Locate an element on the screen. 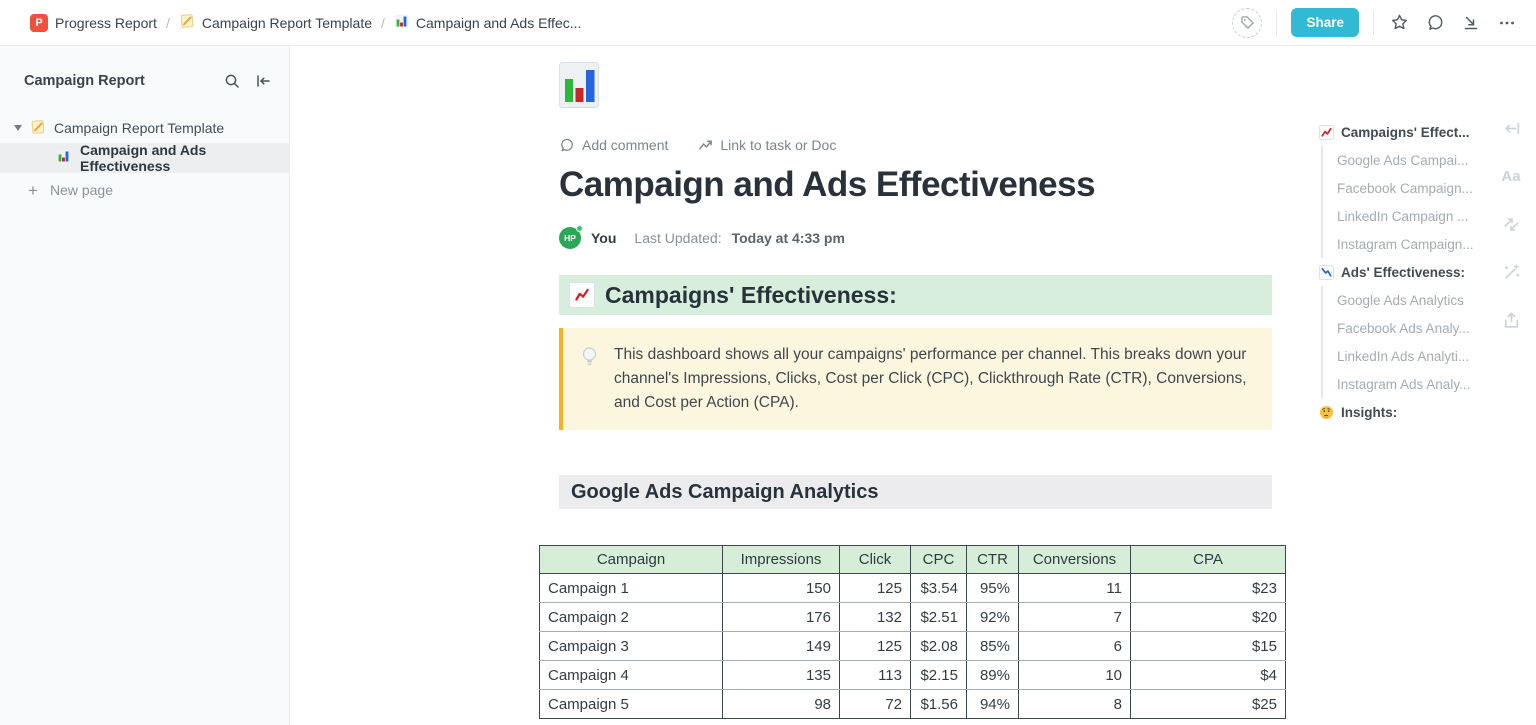  breadcrumb-item-template: Campaign Report Template is located at coordinates (275, 22).